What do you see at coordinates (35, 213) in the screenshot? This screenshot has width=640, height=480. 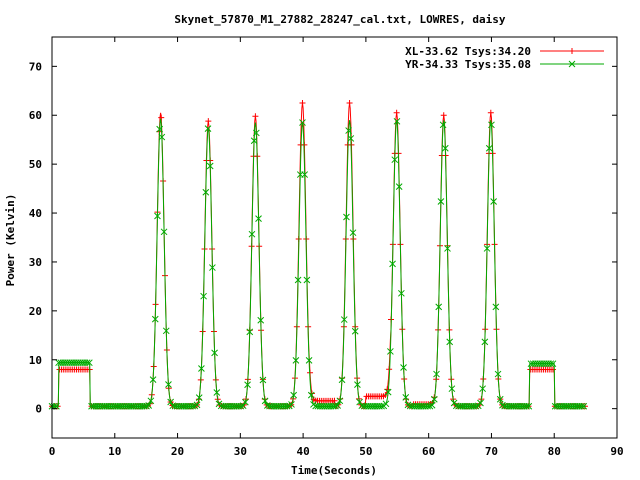 I see `y-tick-label: 40` at bounding box center [35, 213].